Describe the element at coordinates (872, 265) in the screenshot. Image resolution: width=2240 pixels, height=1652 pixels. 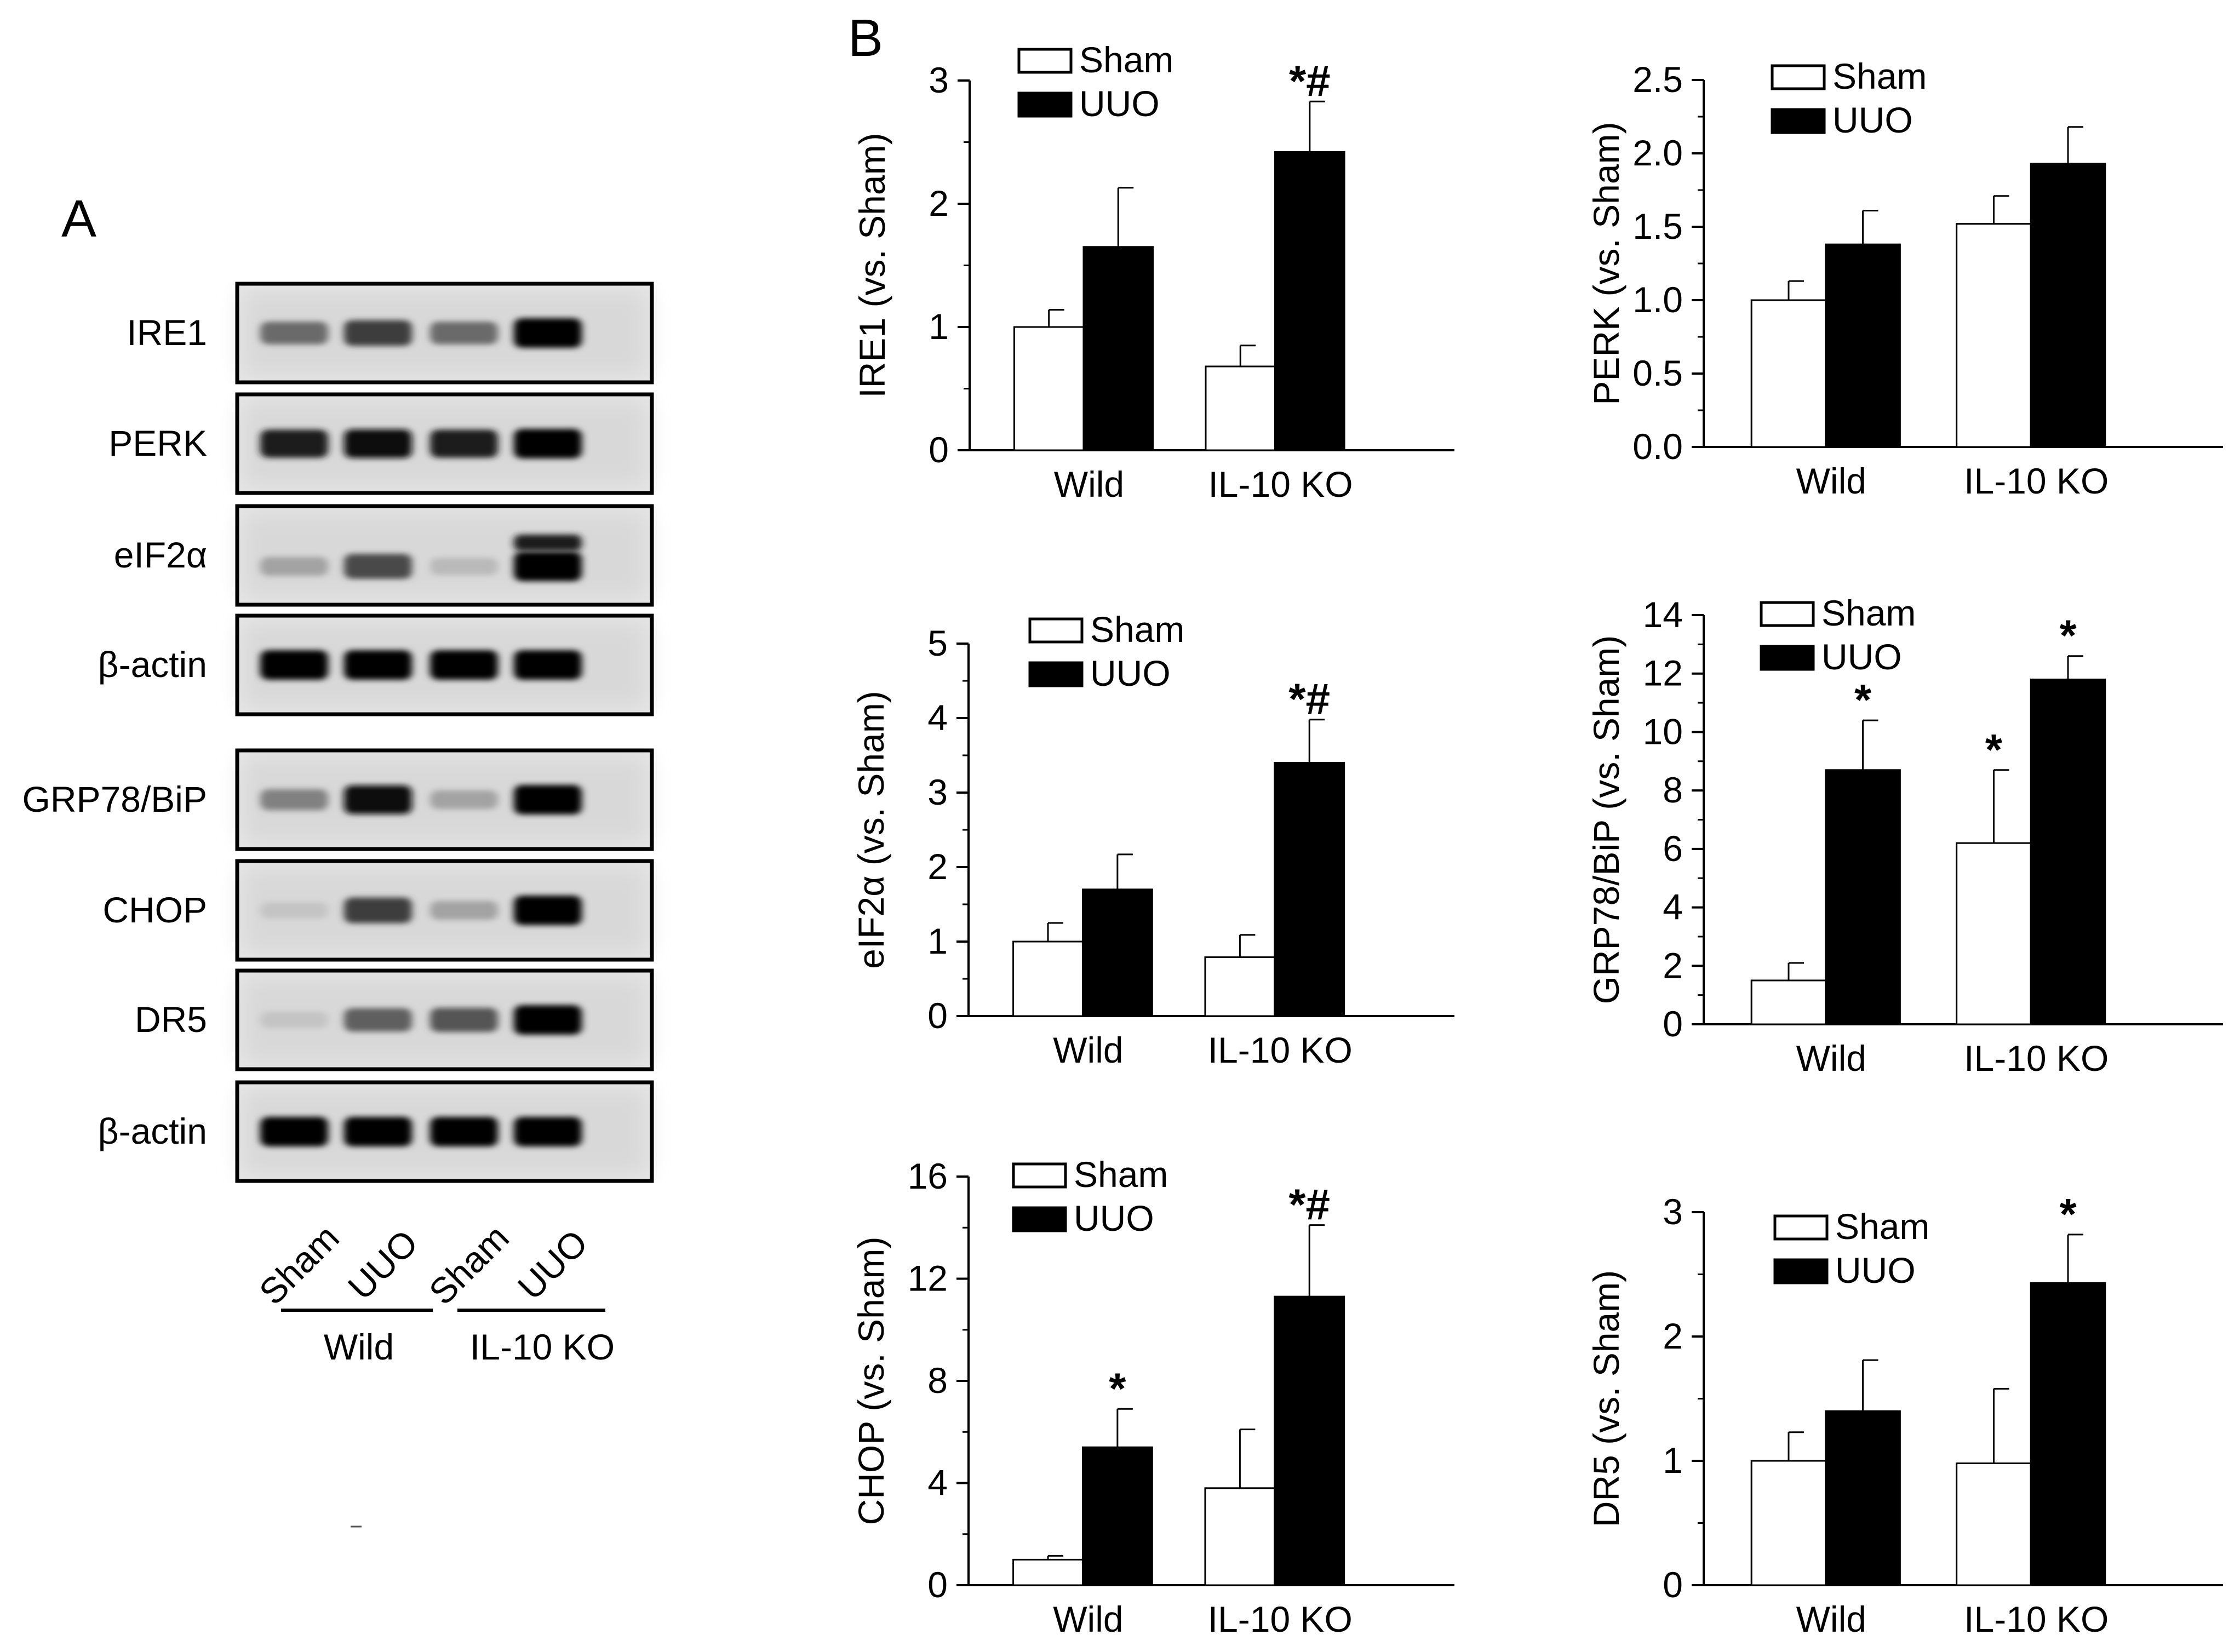
I see `y-axis-label: IRE1 (vs. Sham)` at that location.